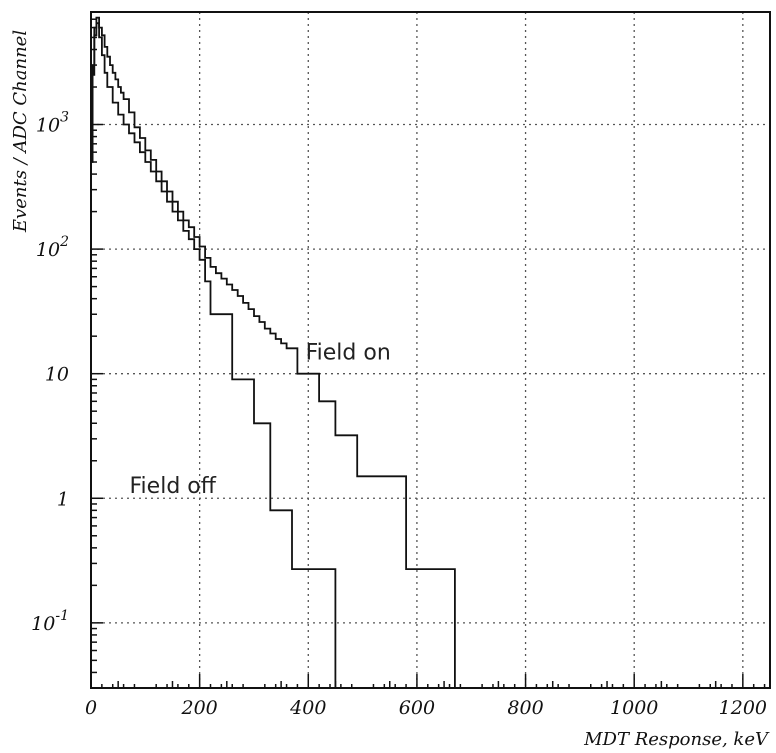 The image size is (776, 753). What do you see at coordinates (50, 621) in the screenshot?
I see `y-tick-label: 10⁻¹` at bounding box center [50, 621].